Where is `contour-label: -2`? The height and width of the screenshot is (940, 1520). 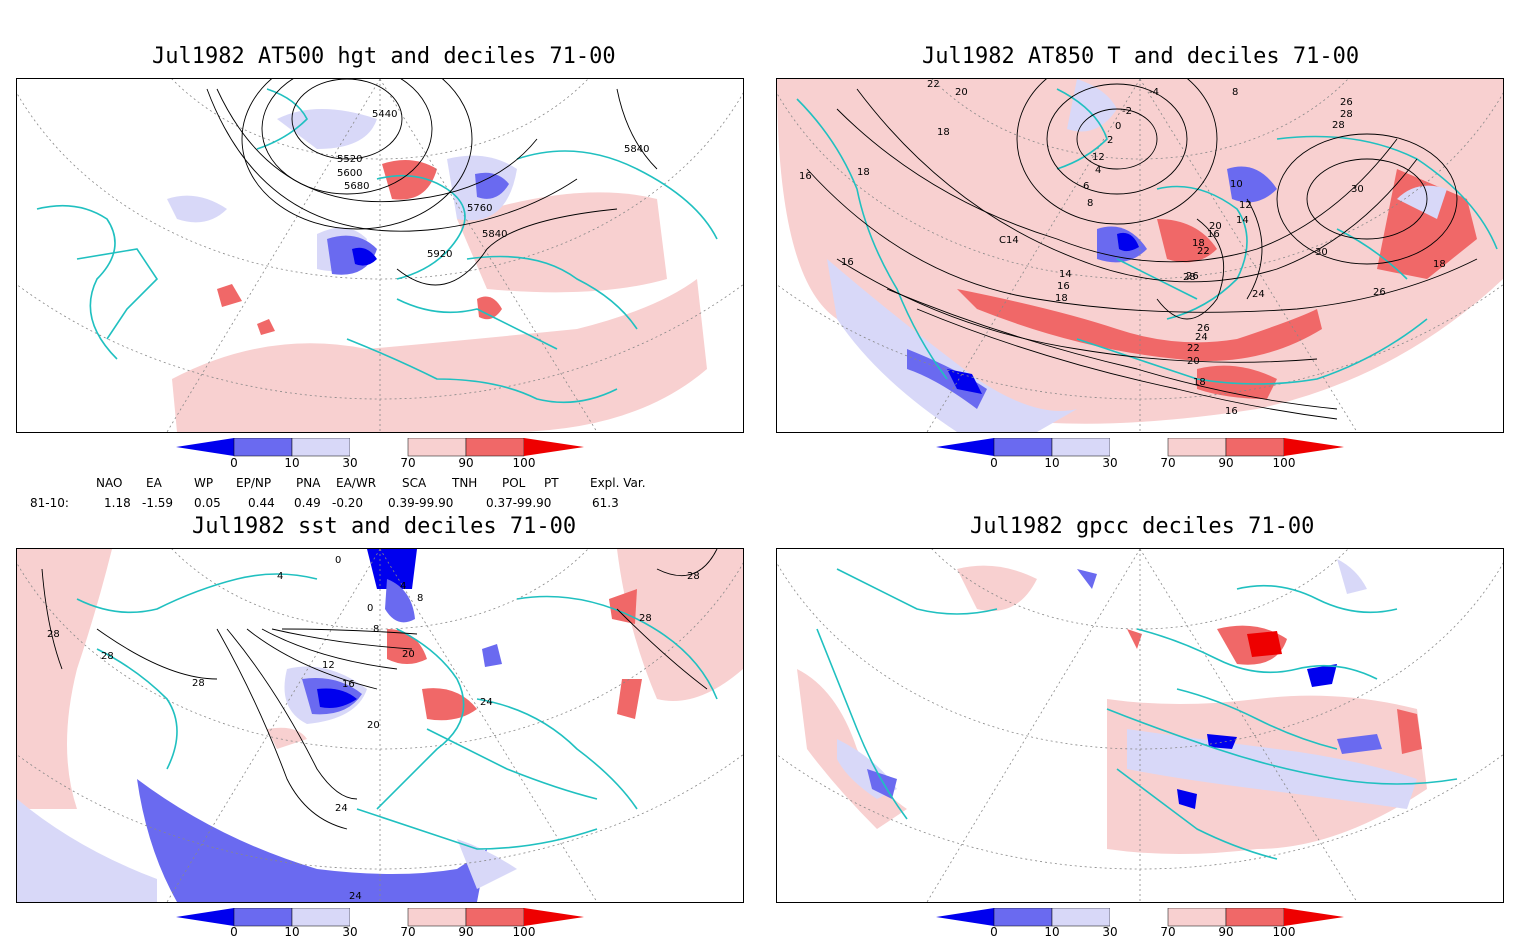
contour-label: -2 is located at coordinates (1127, 111).